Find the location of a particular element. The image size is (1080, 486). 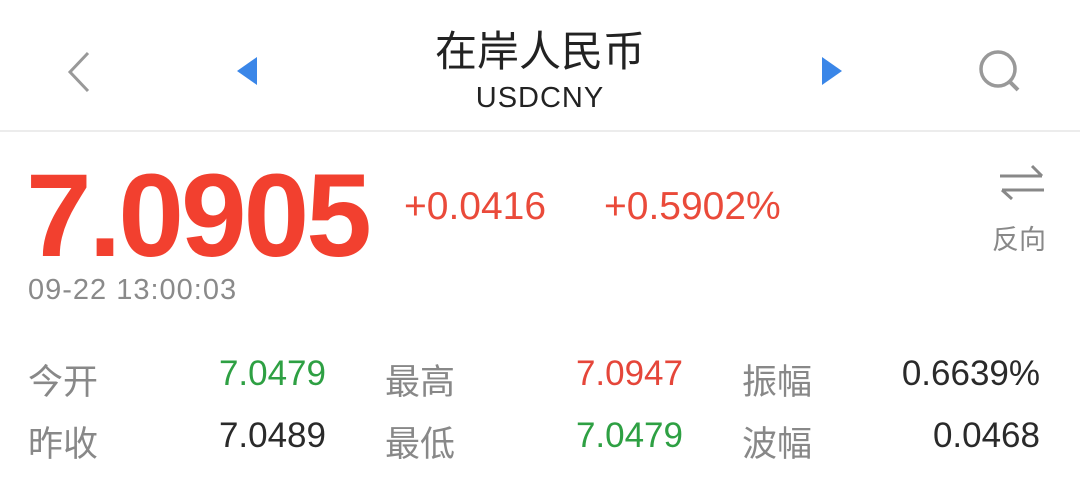

price-change: +0.0416 is located at coordinates (475, 206).